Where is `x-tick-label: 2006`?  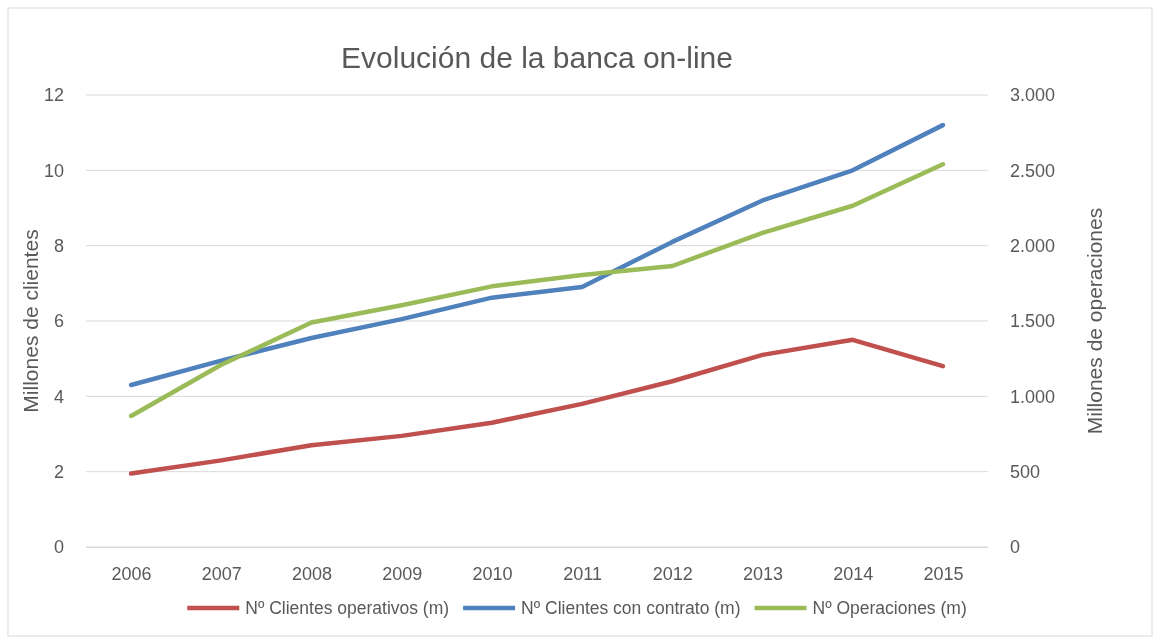
x-tick-label: 2006 is located at coordinates (131, 573).